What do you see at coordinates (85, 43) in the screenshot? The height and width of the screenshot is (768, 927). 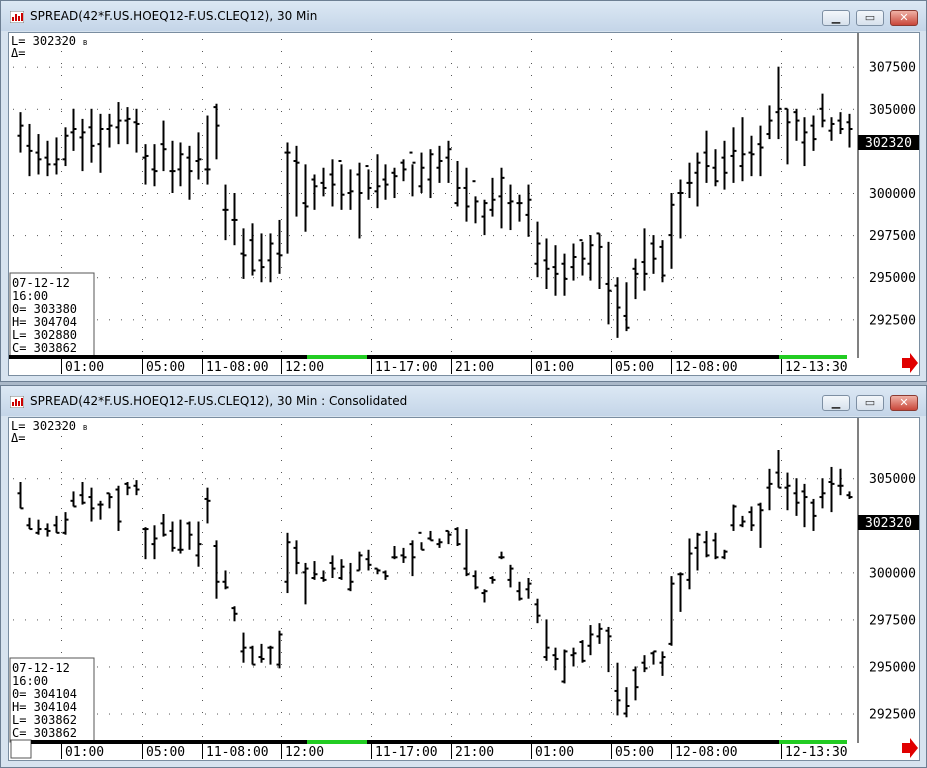 I see `info-glyph: B` at bounding box center [85, 43].